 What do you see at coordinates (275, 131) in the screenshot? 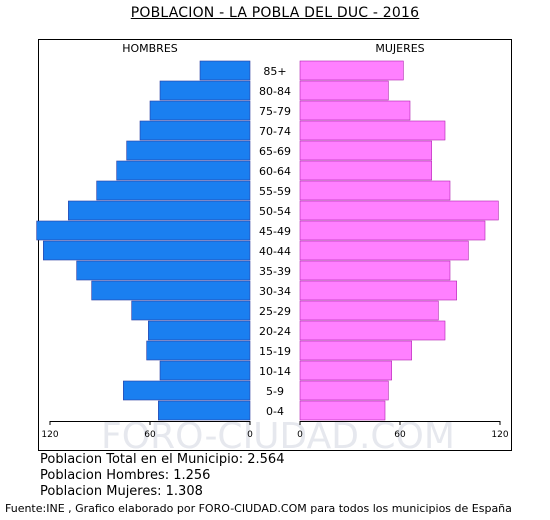
I see `age-label-70-74: 70-74` at bounding box center [275, 131].